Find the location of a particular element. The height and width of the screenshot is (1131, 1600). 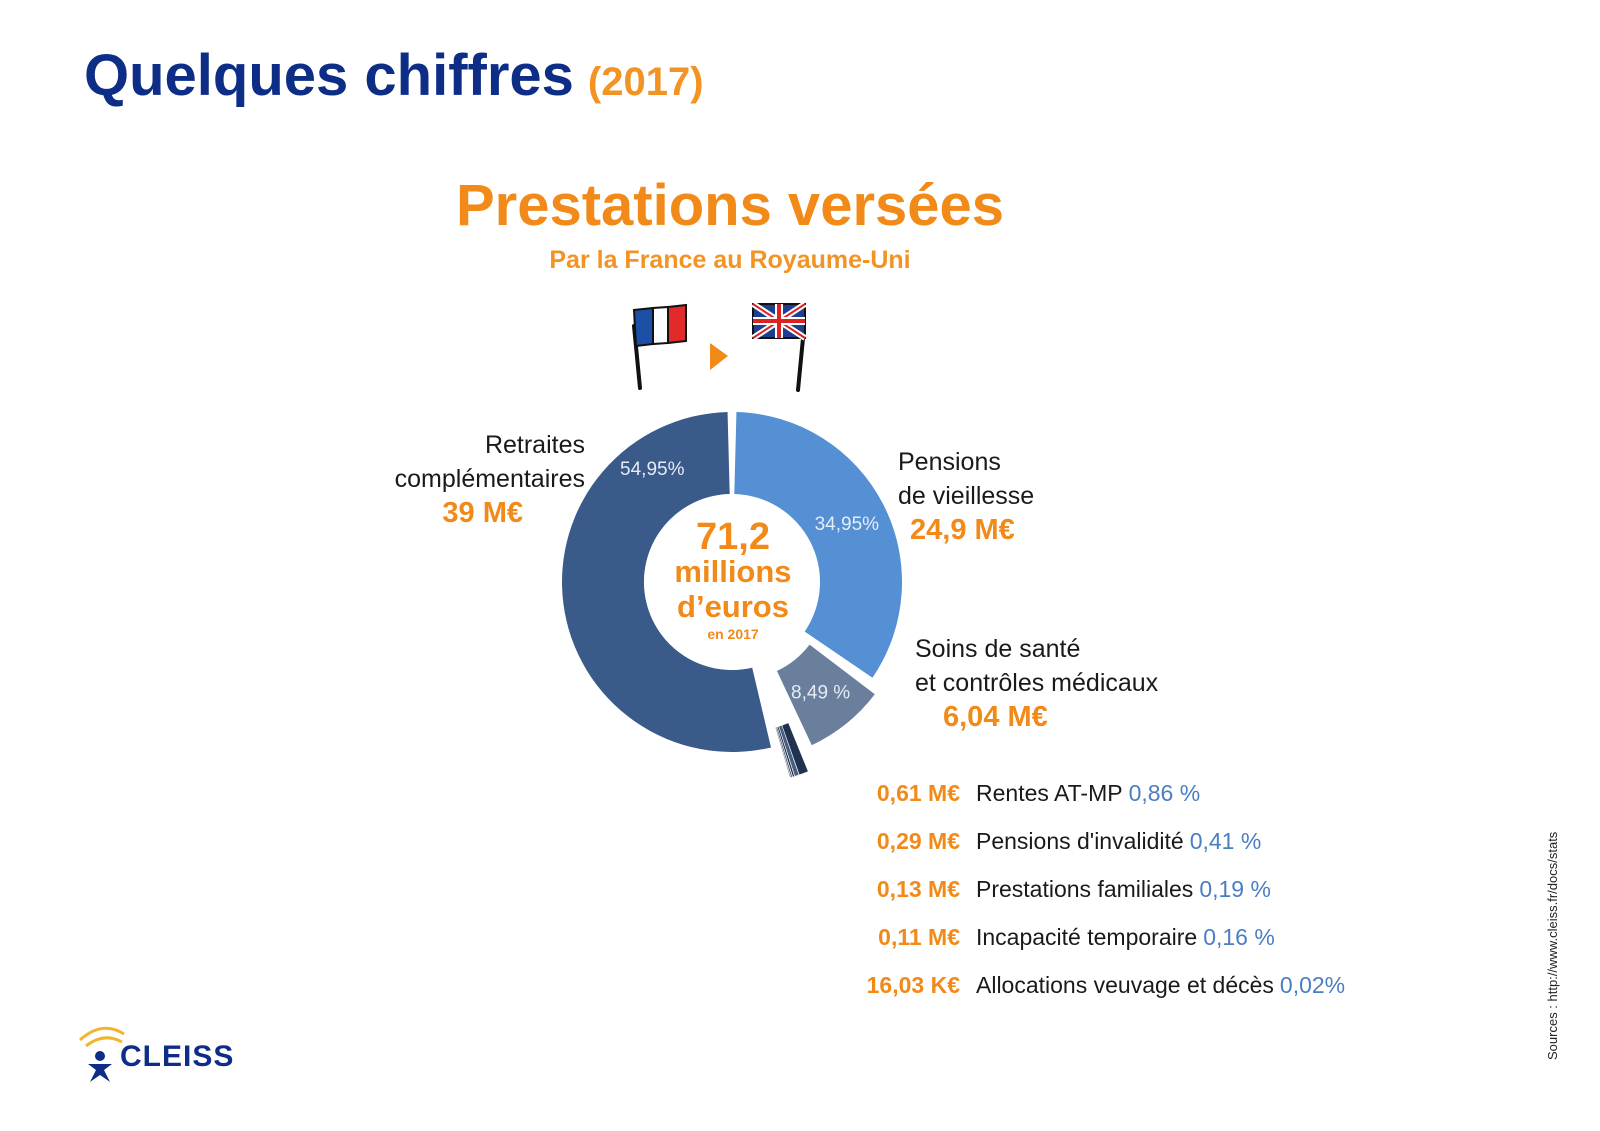

small-slice-row: 0,61 M€ Rentes AT-MP 0,86 % is located at coordinates (1025, 793).